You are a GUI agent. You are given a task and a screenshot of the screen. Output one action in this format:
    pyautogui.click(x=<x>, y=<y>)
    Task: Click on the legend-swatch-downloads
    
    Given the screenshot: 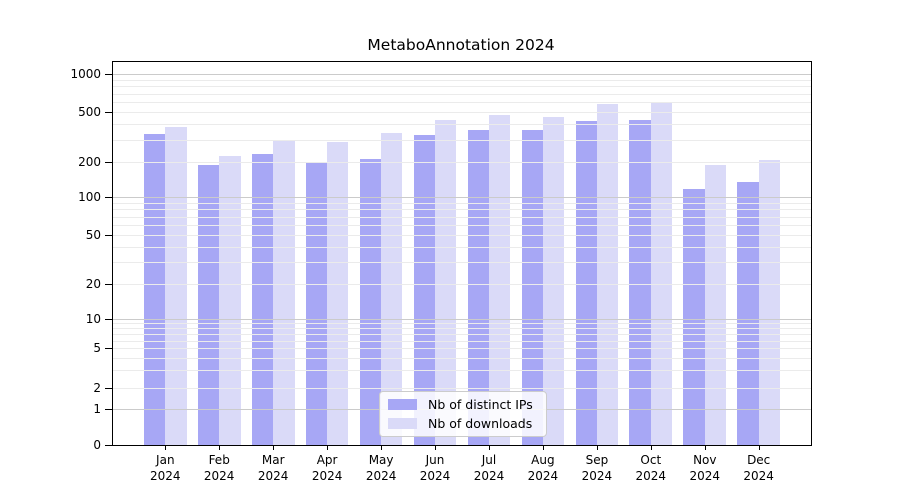 What is the action you would take?
    pyautogui.click(x=402, y=423)
    